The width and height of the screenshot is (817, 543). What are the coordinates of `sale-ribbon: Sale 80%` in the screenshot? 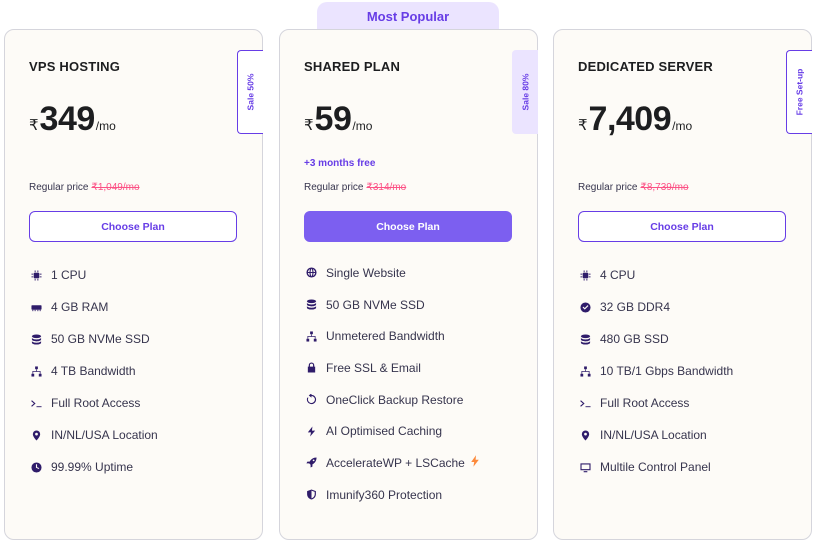 It's located at (525, 92).